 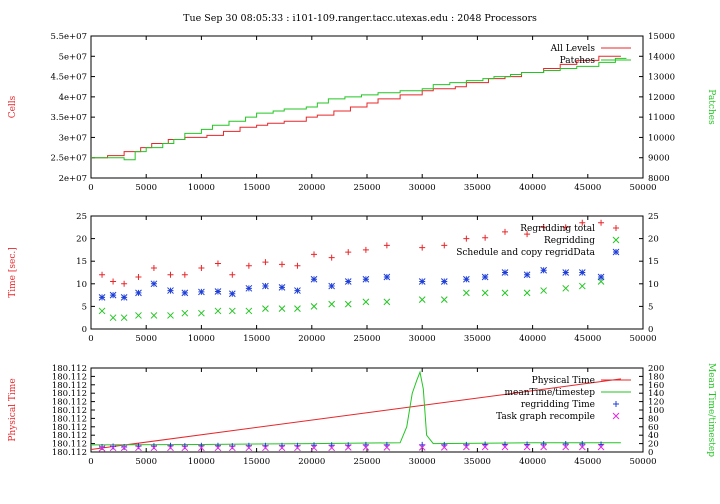 What do you see at coordinates (656, 386) in the screenshot?
I see `y2-tick-label: 160` at bounding box center [656, 386].